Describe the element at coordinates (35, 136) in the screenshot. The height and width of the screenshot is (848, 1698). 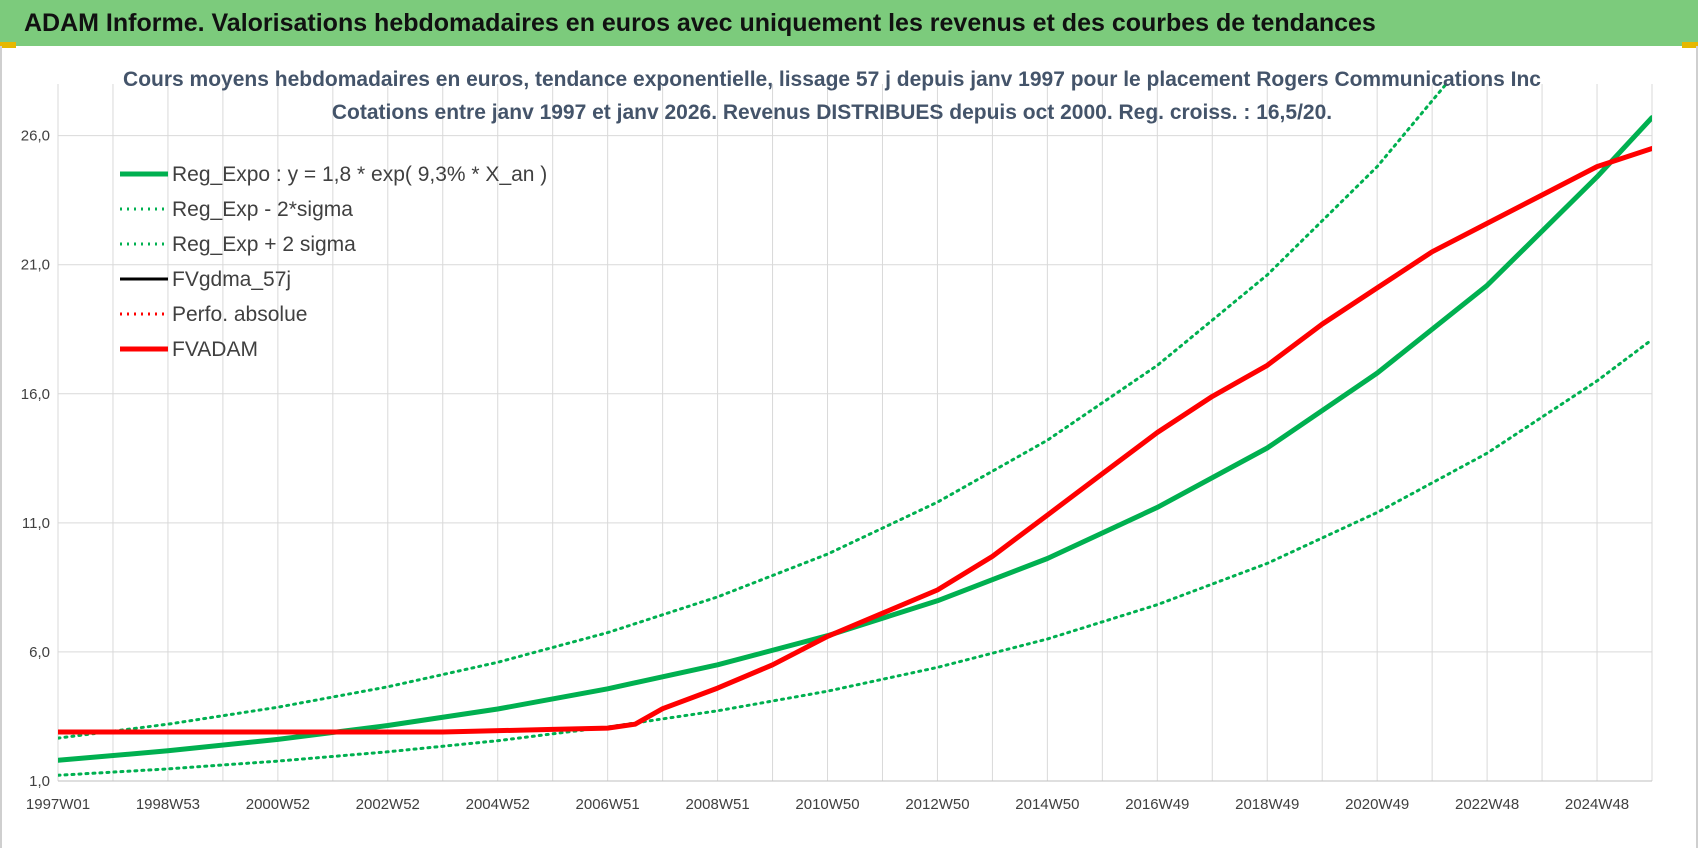
I see `y-tick-label: 26,0` at that location.